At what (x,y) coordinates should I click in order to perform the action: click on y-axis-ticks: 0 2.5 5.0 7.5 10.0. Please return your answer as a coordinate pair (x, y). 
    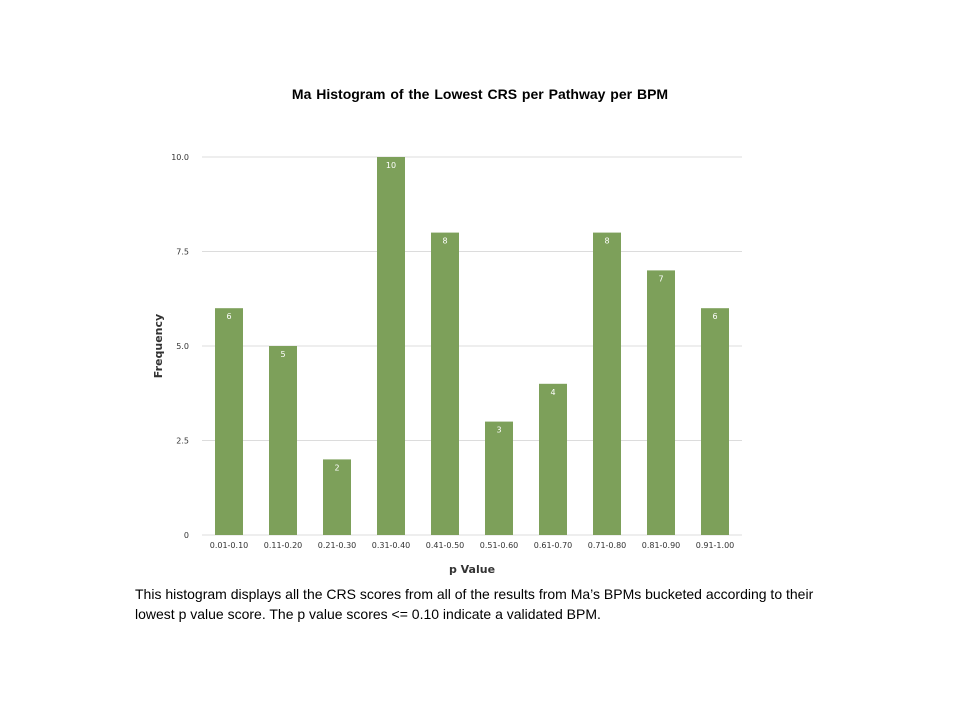
    Looking at the image, I should click on (180, 346).